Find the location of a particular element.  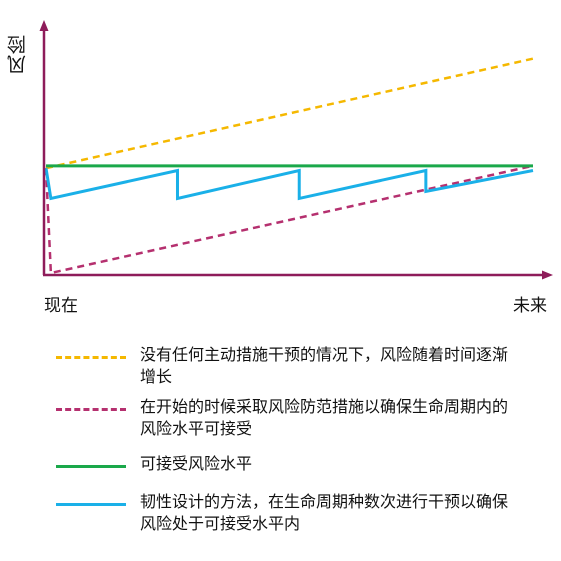

legend-label: 韧性设计的方法，在生命周期种数次进行干预以确保风险处于可接受水平内 is located at coordinates (324, 512).